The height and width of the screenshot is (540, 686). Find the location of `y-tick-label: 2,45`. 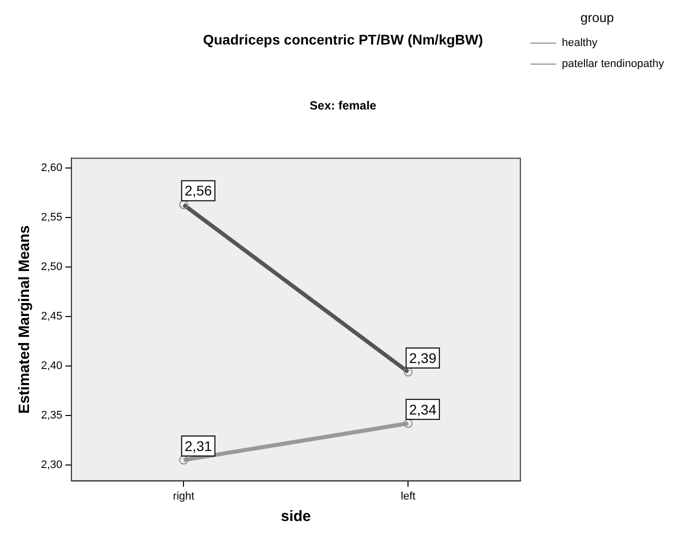

y-tick-label: 2,45 is located at coordinates (51, 316).